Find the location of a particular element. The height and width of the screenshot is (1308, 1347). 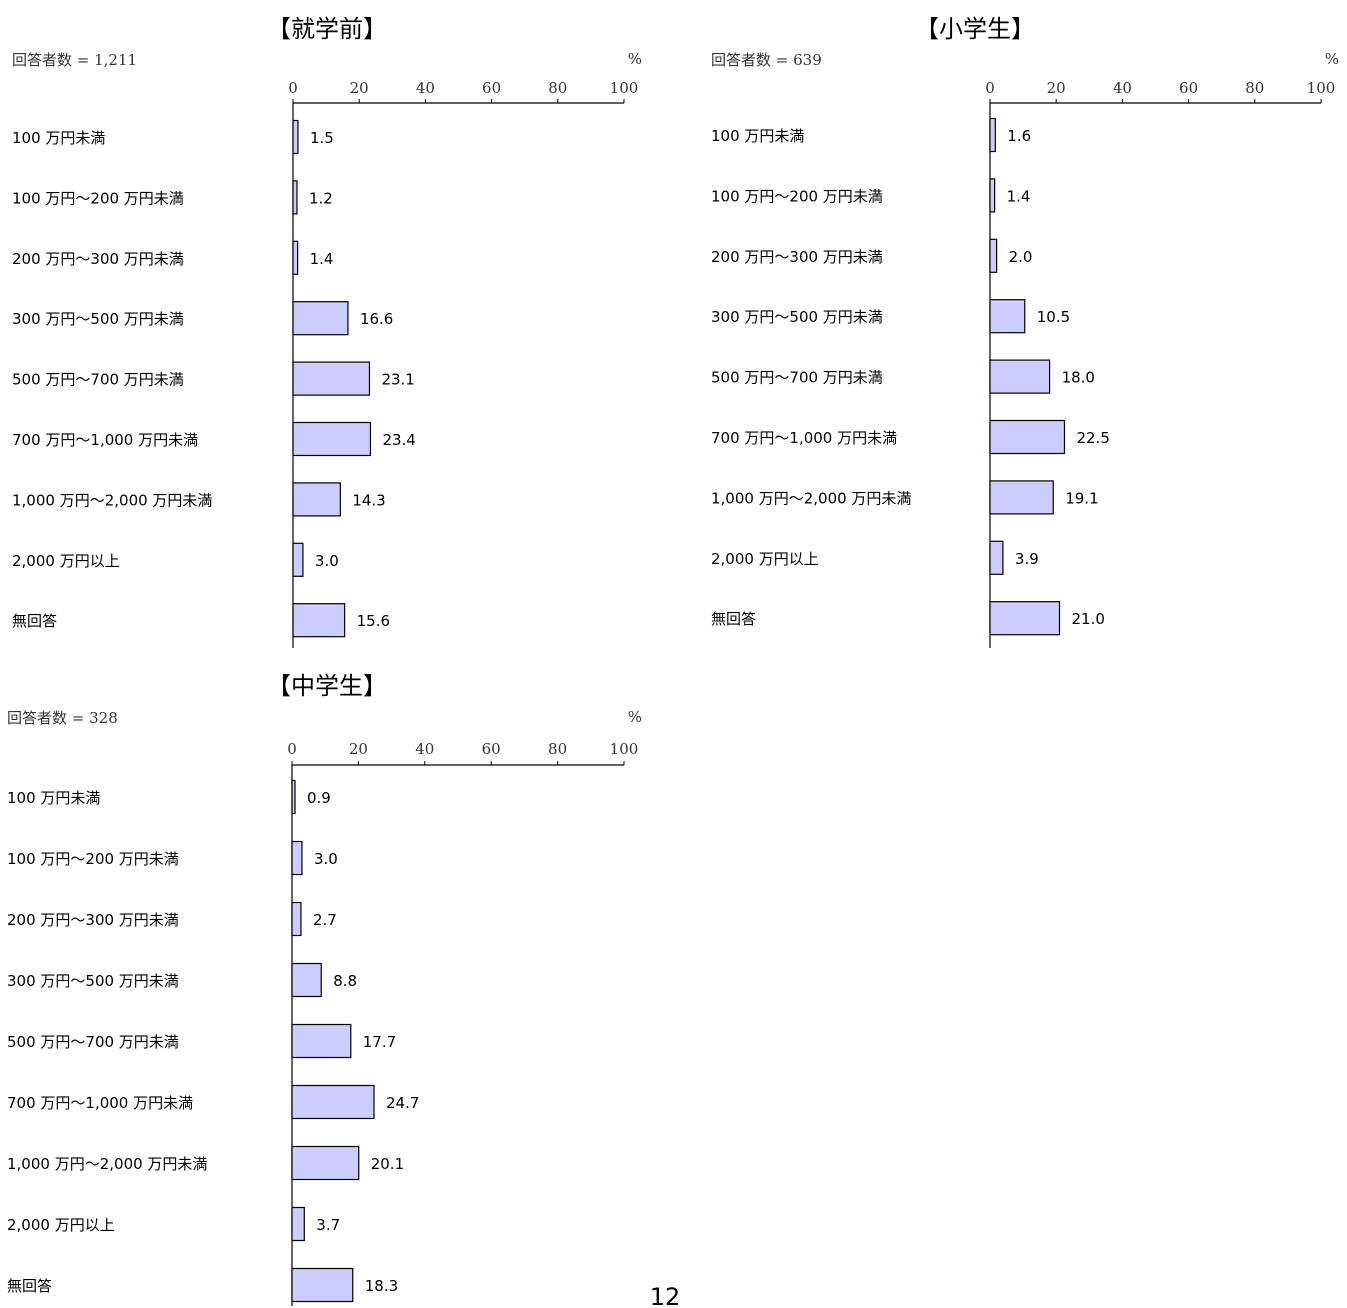

value-label: 2.0 is located at coordinates (1021, 257).